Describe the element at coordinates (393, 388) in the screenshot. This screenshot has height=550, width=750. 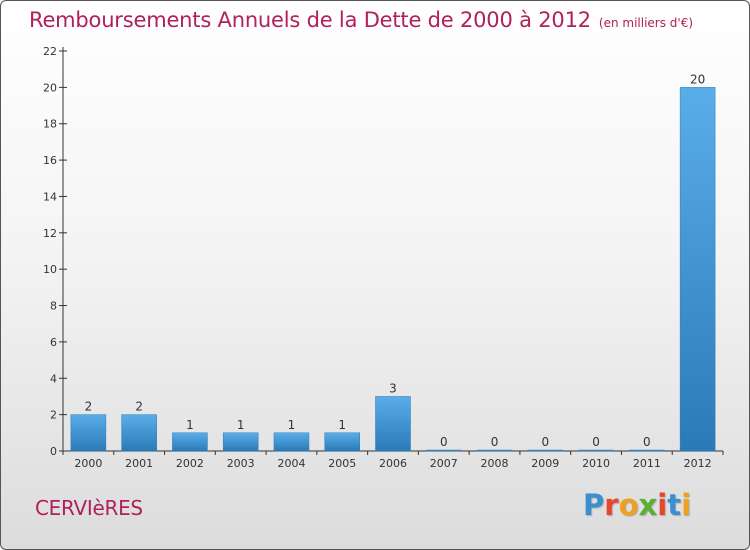
I see `data-label: 3` at that location.